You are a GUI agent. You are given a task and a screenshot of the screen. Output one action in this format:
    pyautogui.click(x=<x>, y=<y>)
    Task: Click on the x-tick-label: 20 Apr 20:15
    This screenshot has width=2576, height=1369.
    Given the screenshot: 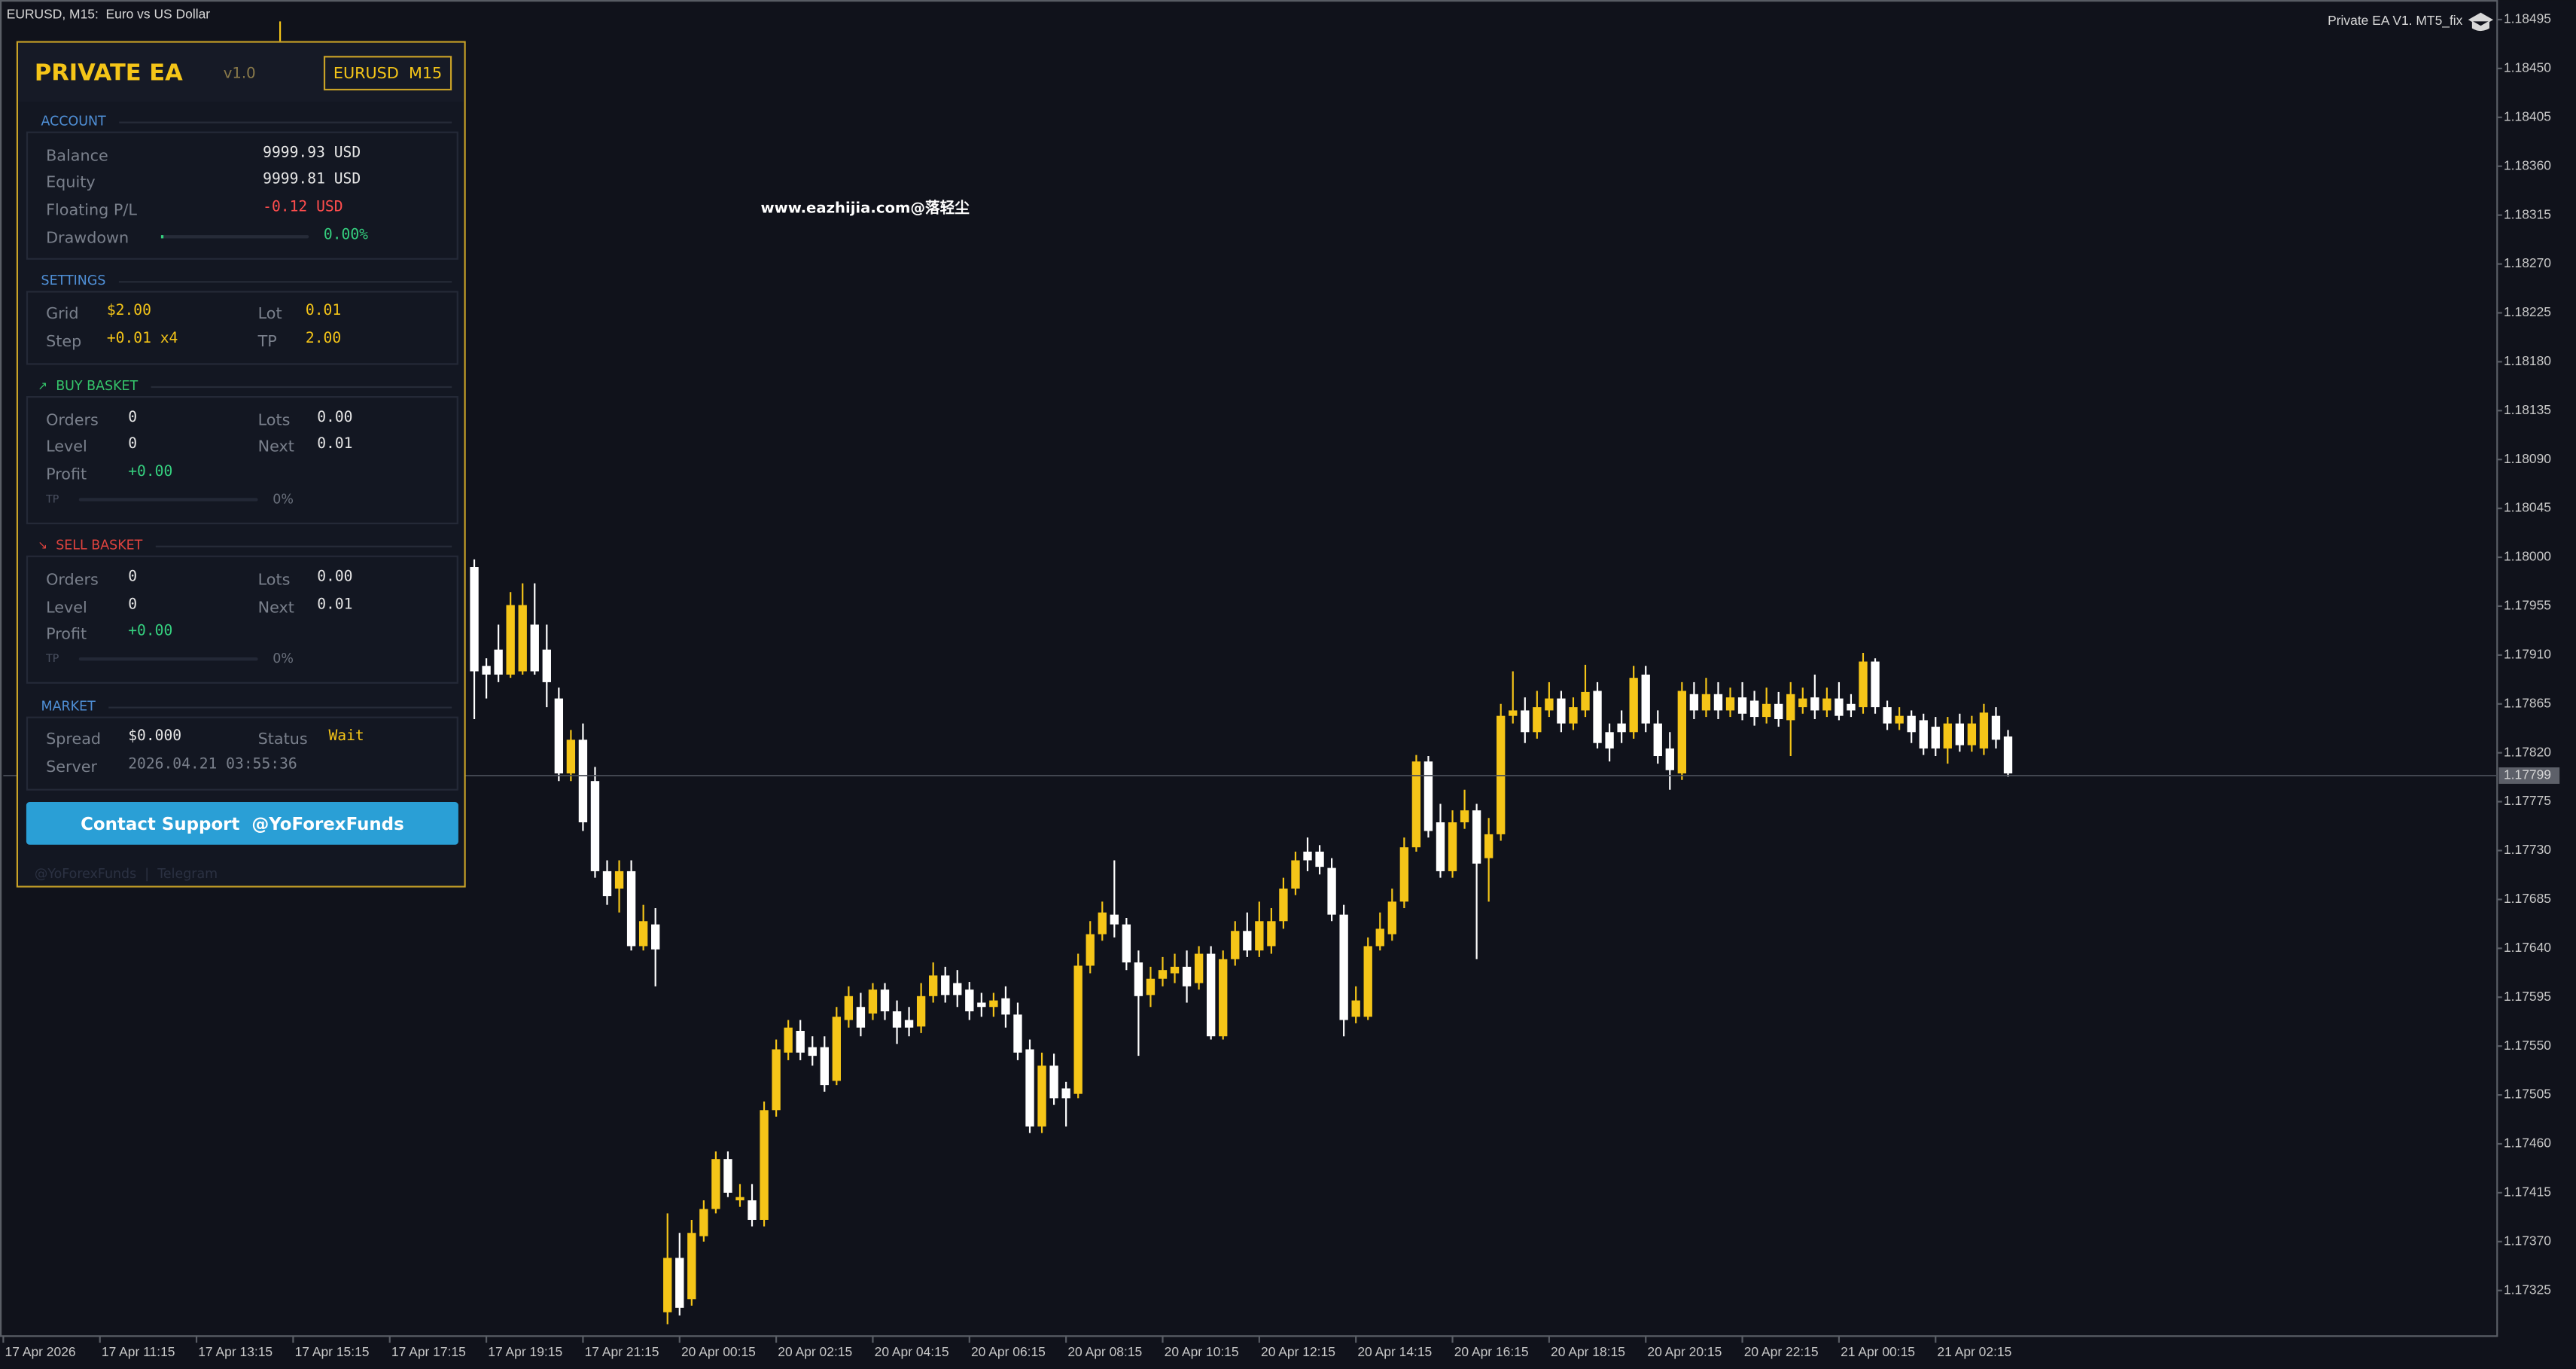 What is the action you would take?
    pyautogui.click(x=1685, y=1351)
    